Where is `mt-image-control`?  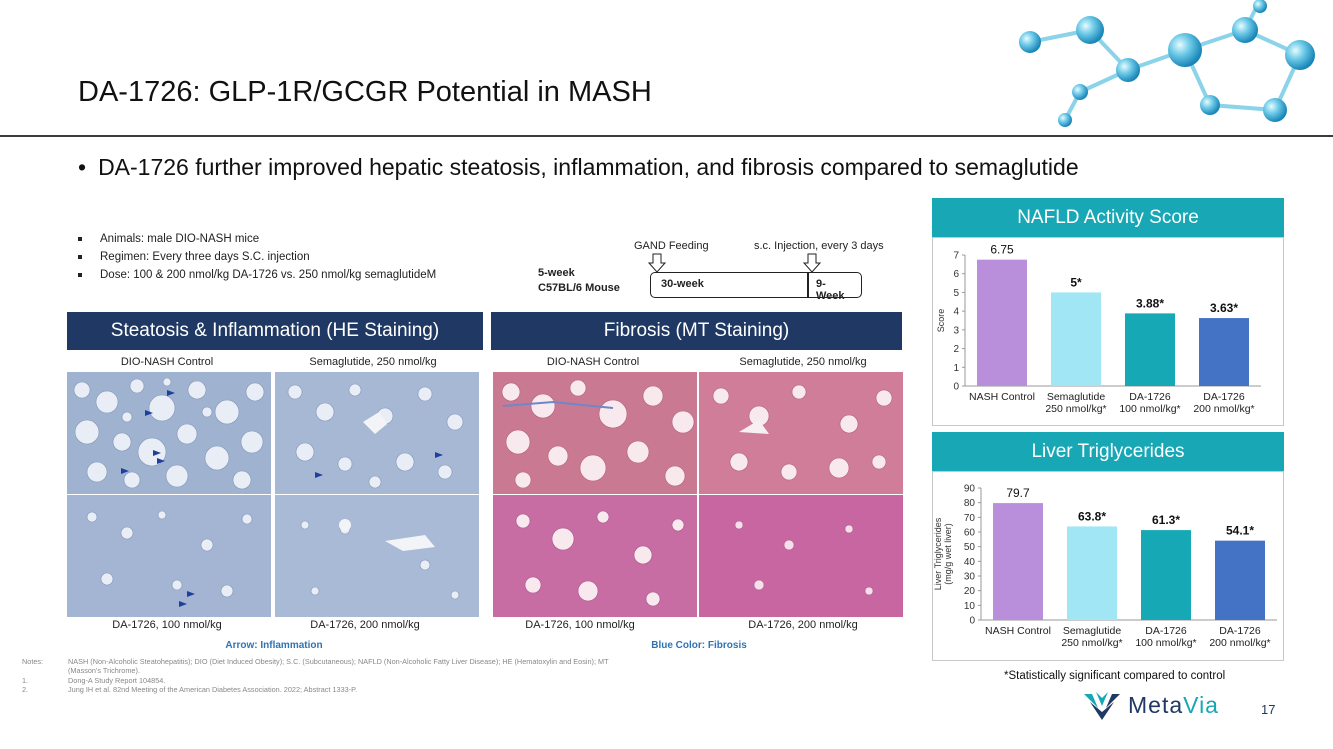
mt-image-control is located at coordinates (595, 433).